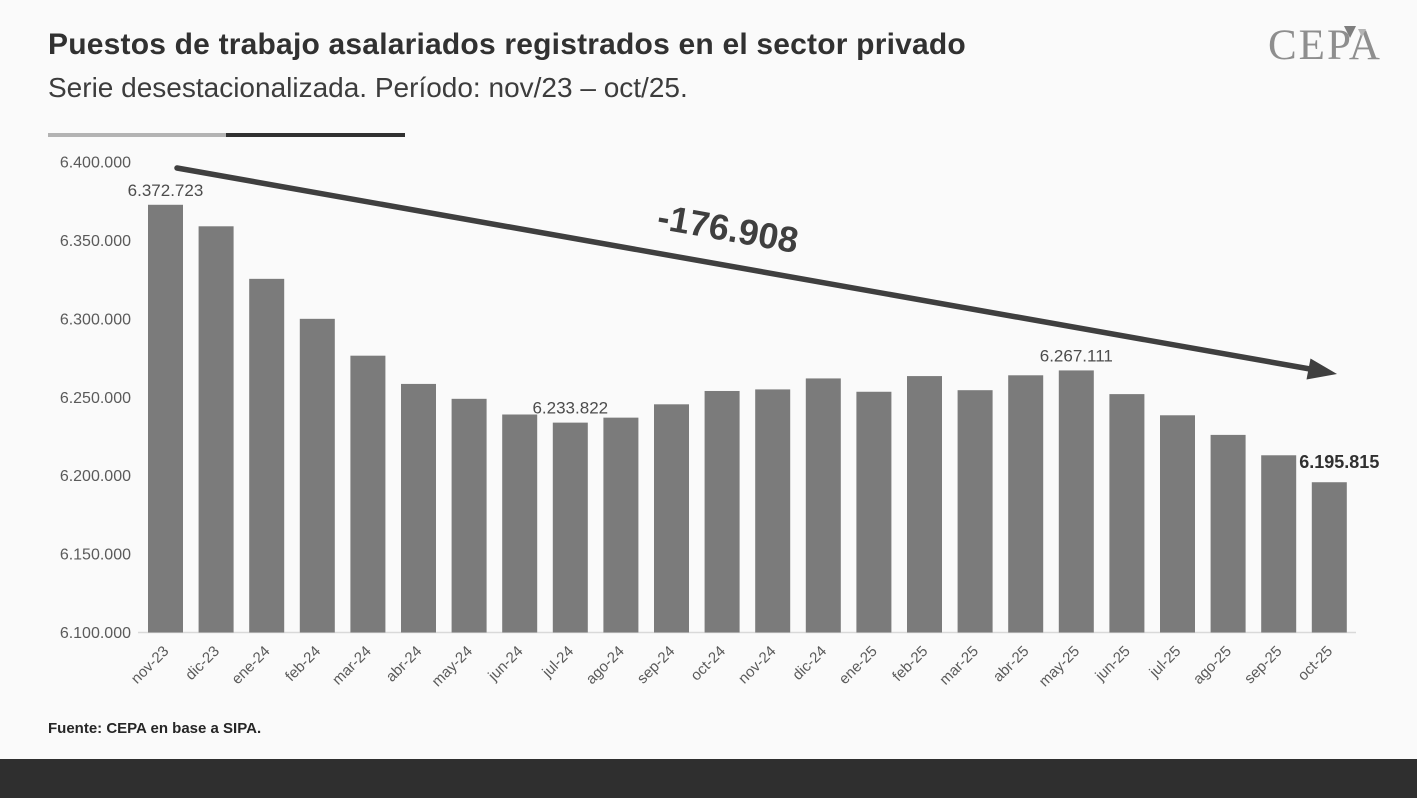 This screenshot has width=1417, height=798. What do you see at coordinates (95, 163) in the screenshot?
I see `y-tick-label: 6.400.000` at bounding box center [95, 163].